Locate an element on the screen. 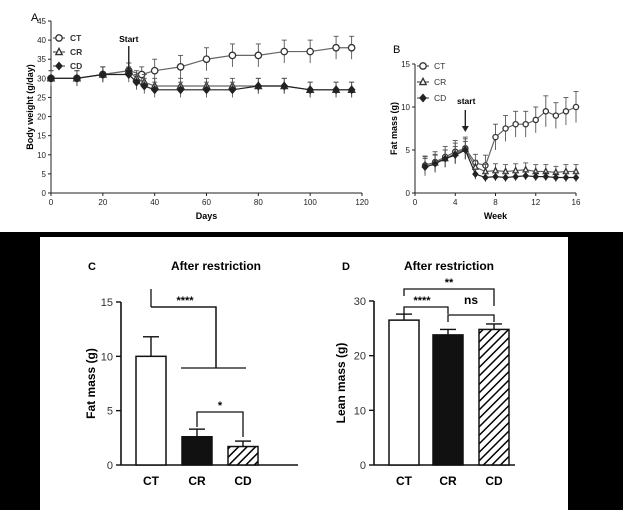 This screenshot has width=623, height=510. y-tick-label: 5 is located at coordinates (110, 412).